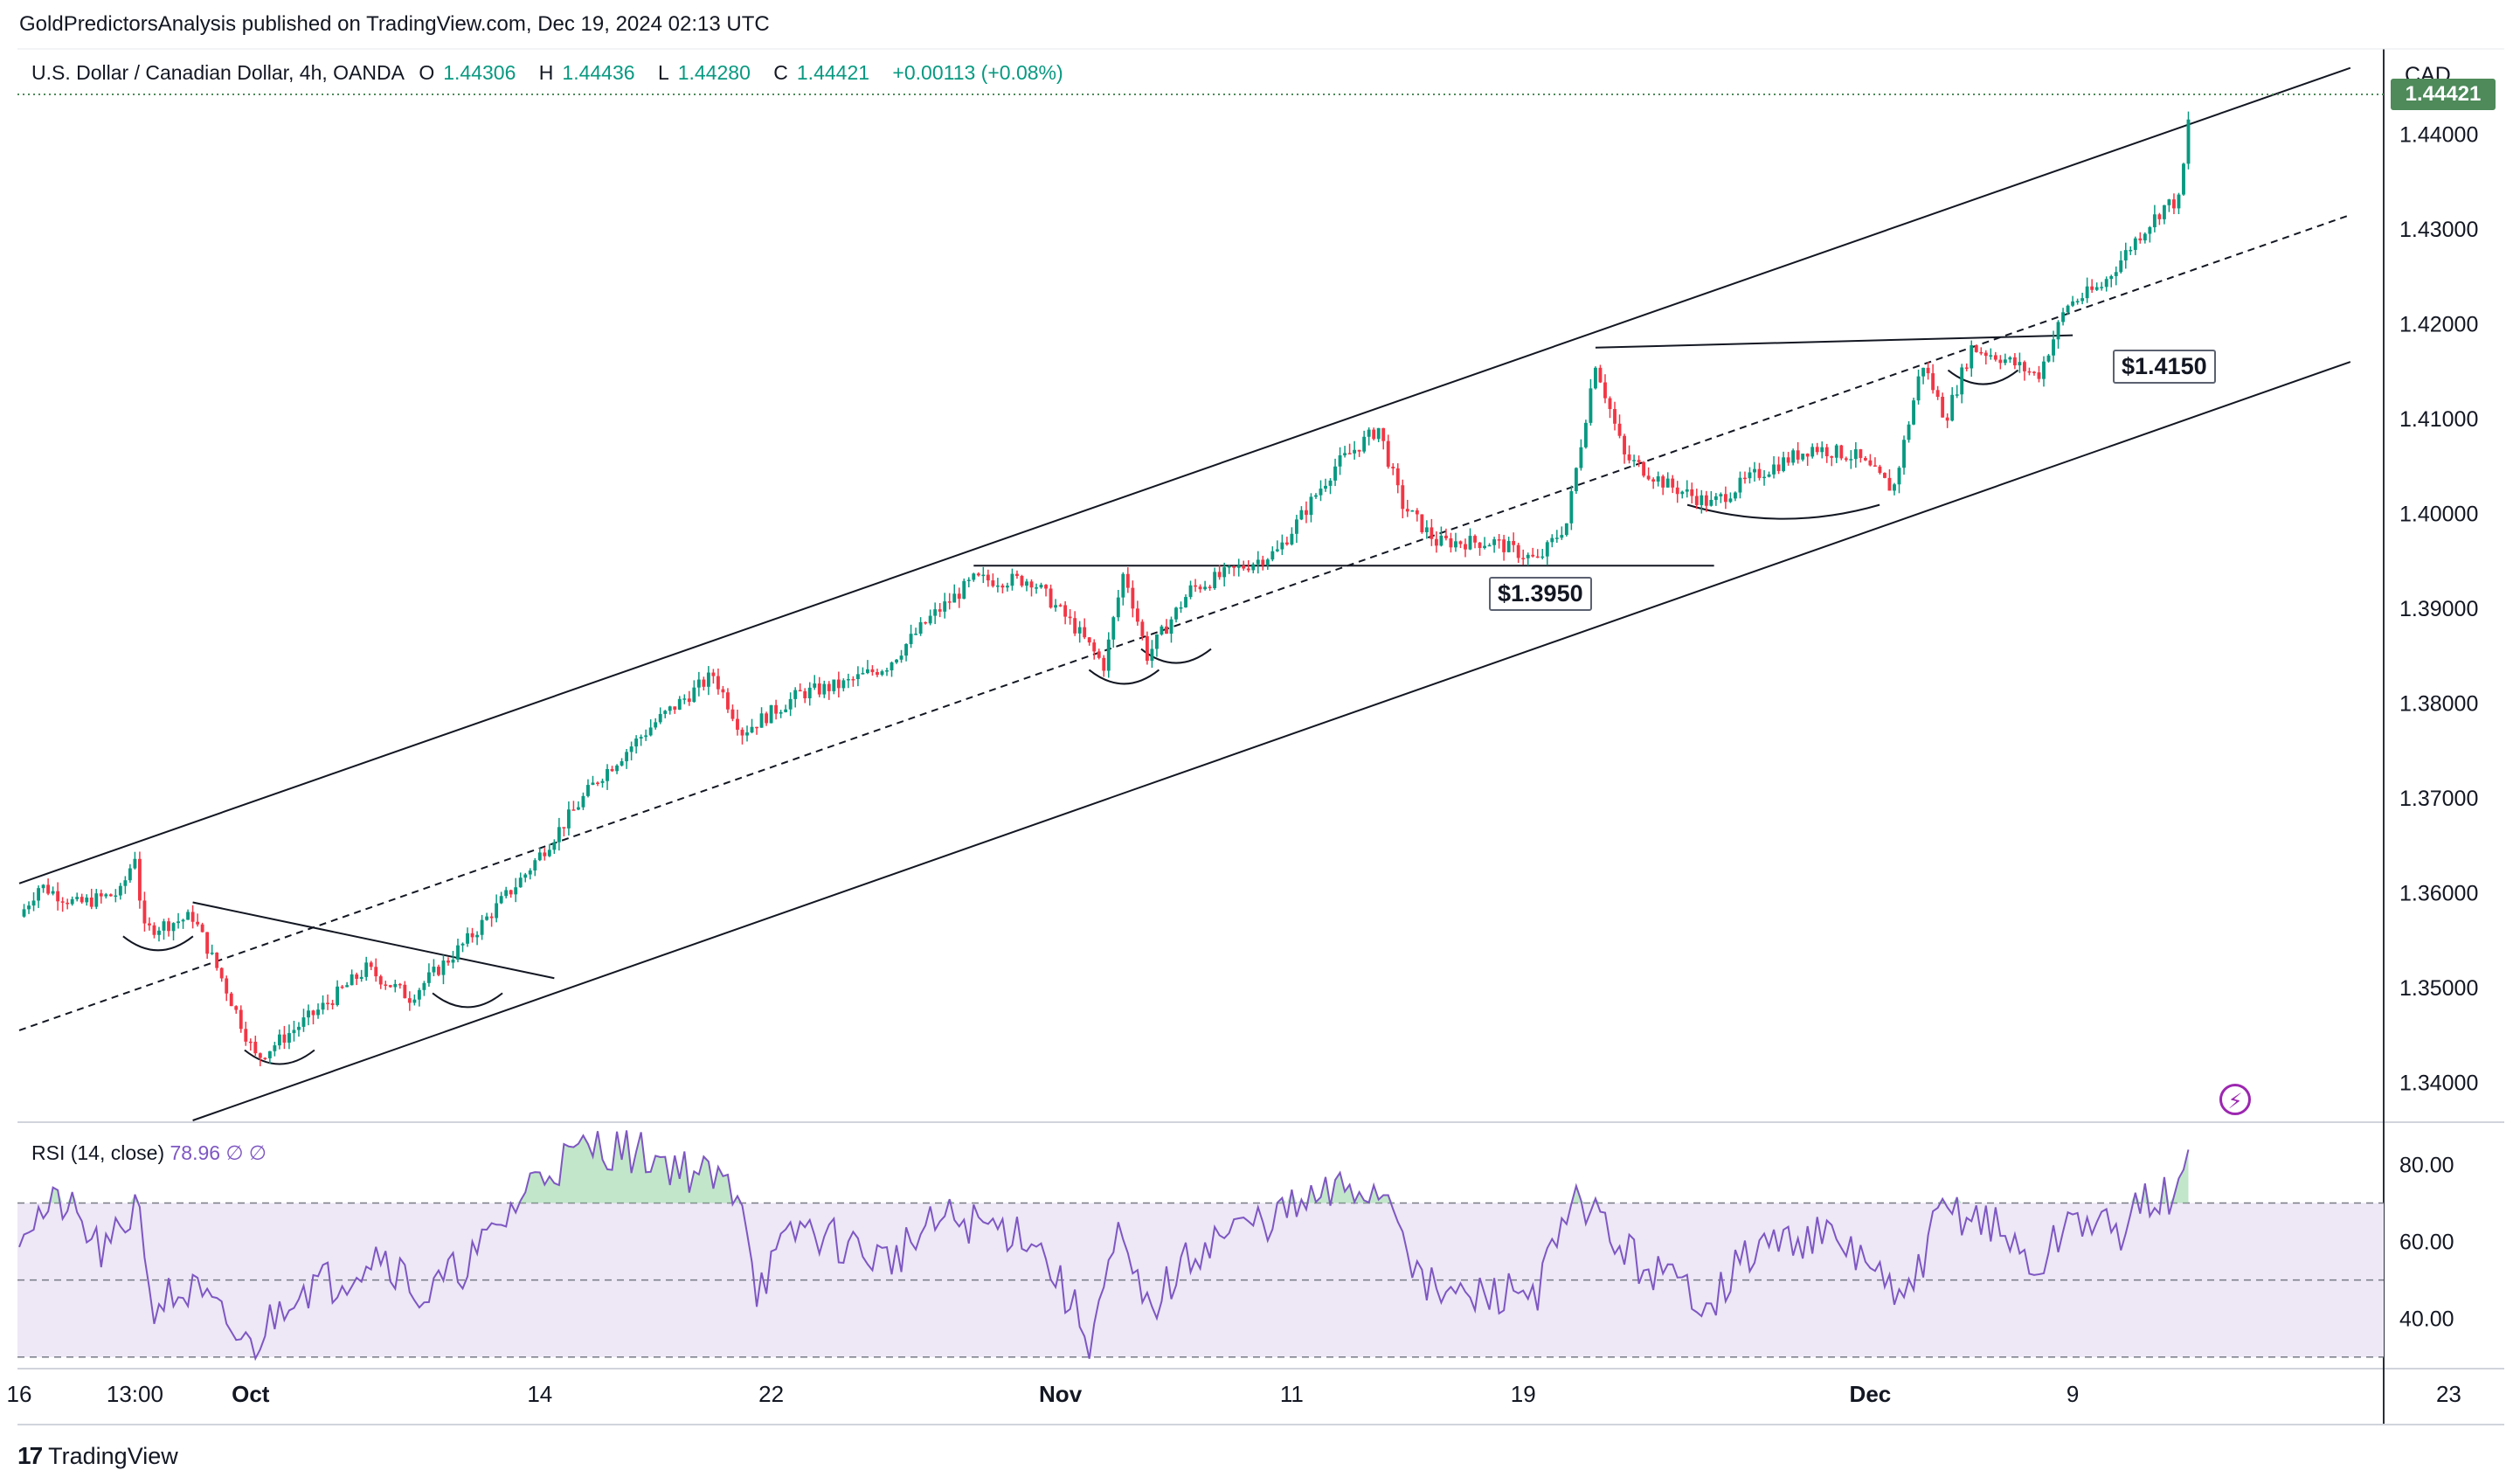 This screenshot has height=1484, width=2520. Describe the element at coordinates (546, 72) in the screenshot. I see `high-label: H` at that location.